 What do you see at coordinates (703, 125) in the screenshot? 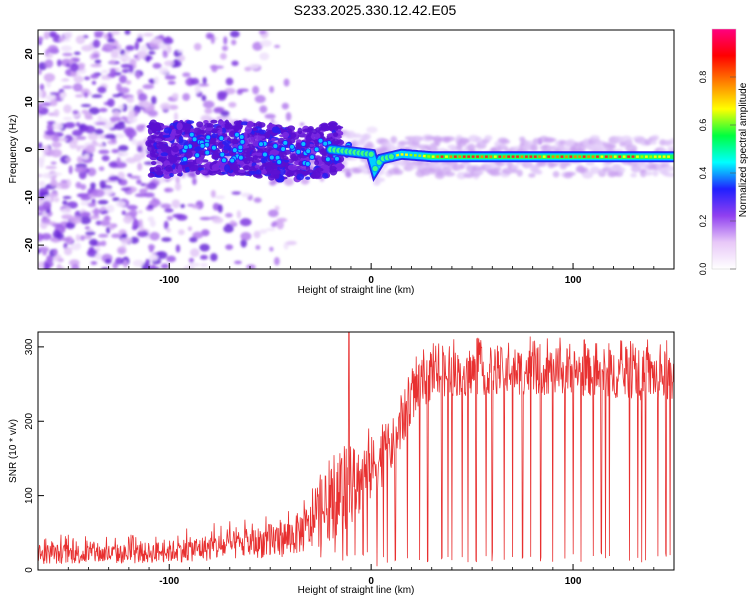
I see `colorbar-tick-label: 0.6` at bounding box center [703, 125].